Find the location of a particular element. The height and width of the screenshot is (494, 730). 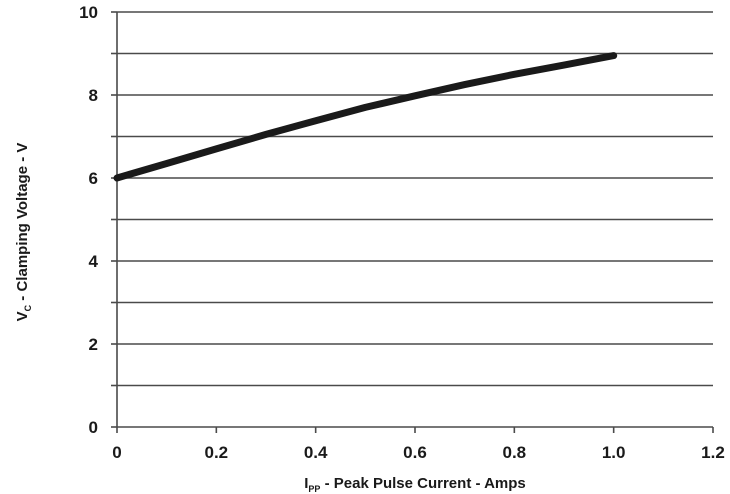

y-tick-labels: 0 2 4 6 8 10 is located at coordinates (88, 220).